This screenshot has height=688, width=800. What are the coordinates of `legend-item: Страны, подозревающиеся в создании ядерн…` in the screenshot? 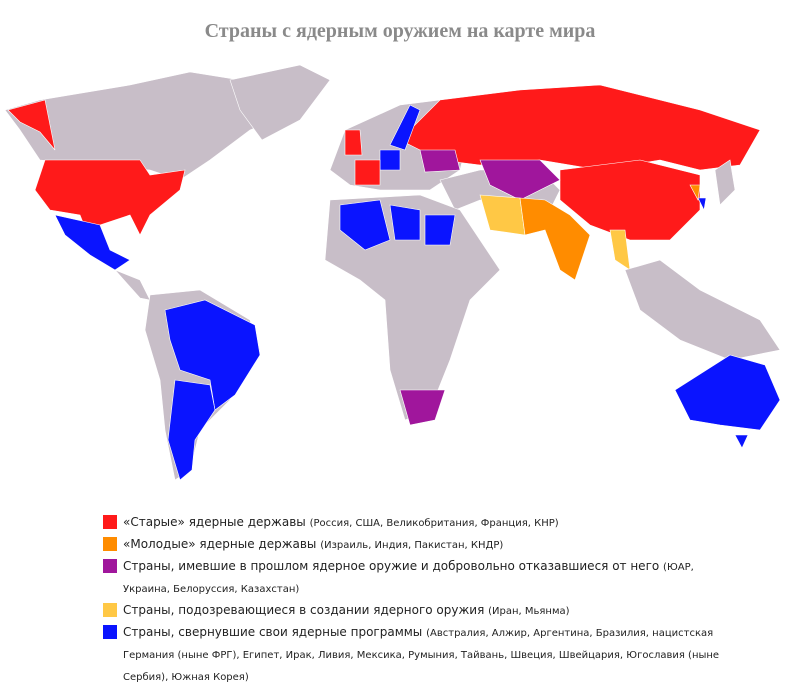 It's located at (413, 611).